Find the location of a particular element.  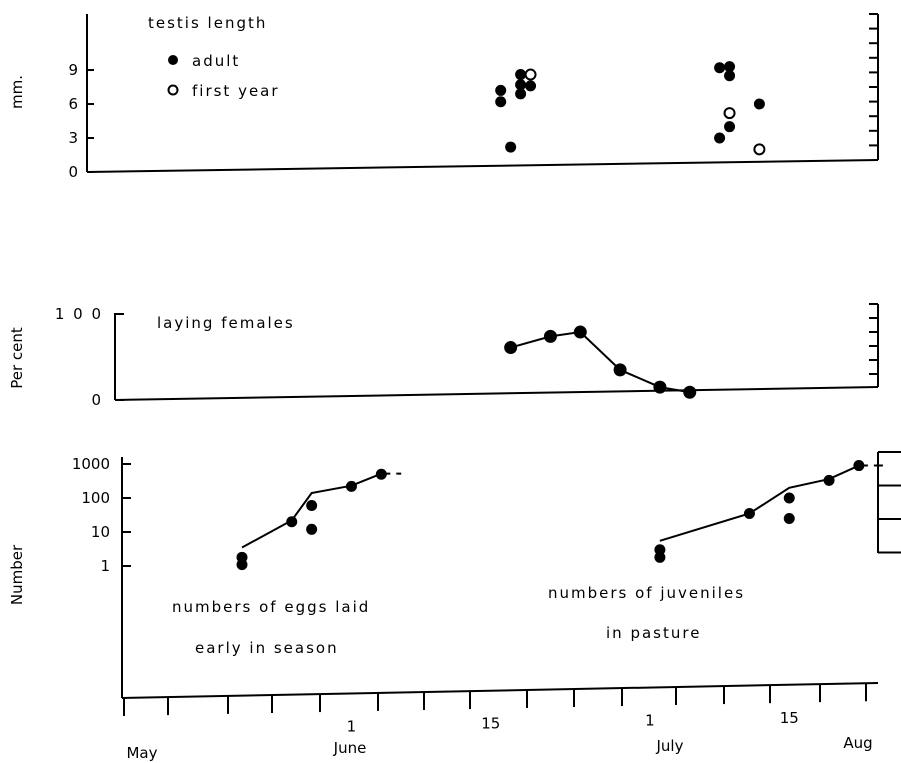

numbers-y-ticks: 1 10 100 1000 is located at coordinates (101, 515).